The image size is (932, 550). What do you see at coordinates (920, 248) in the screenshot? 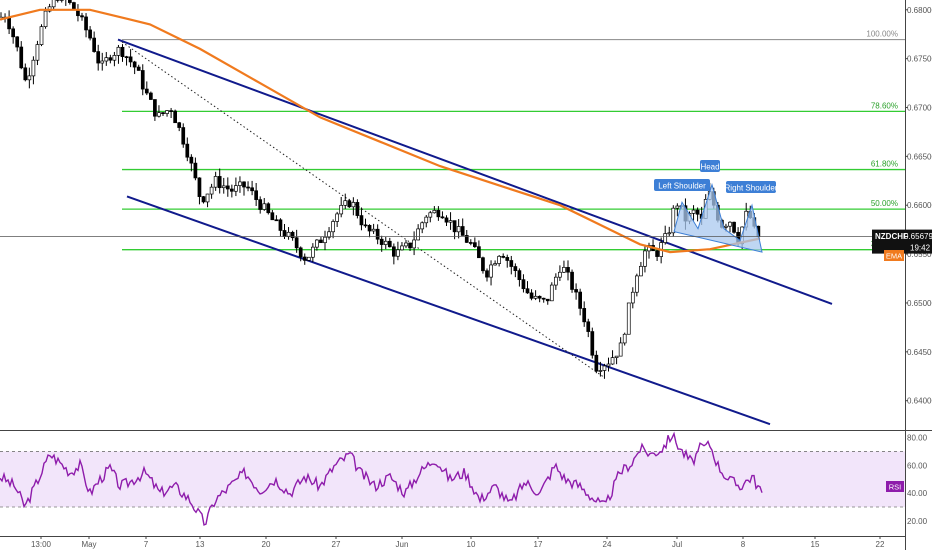
I see `svg-text: 19:42` at bounding box center [920, 248].